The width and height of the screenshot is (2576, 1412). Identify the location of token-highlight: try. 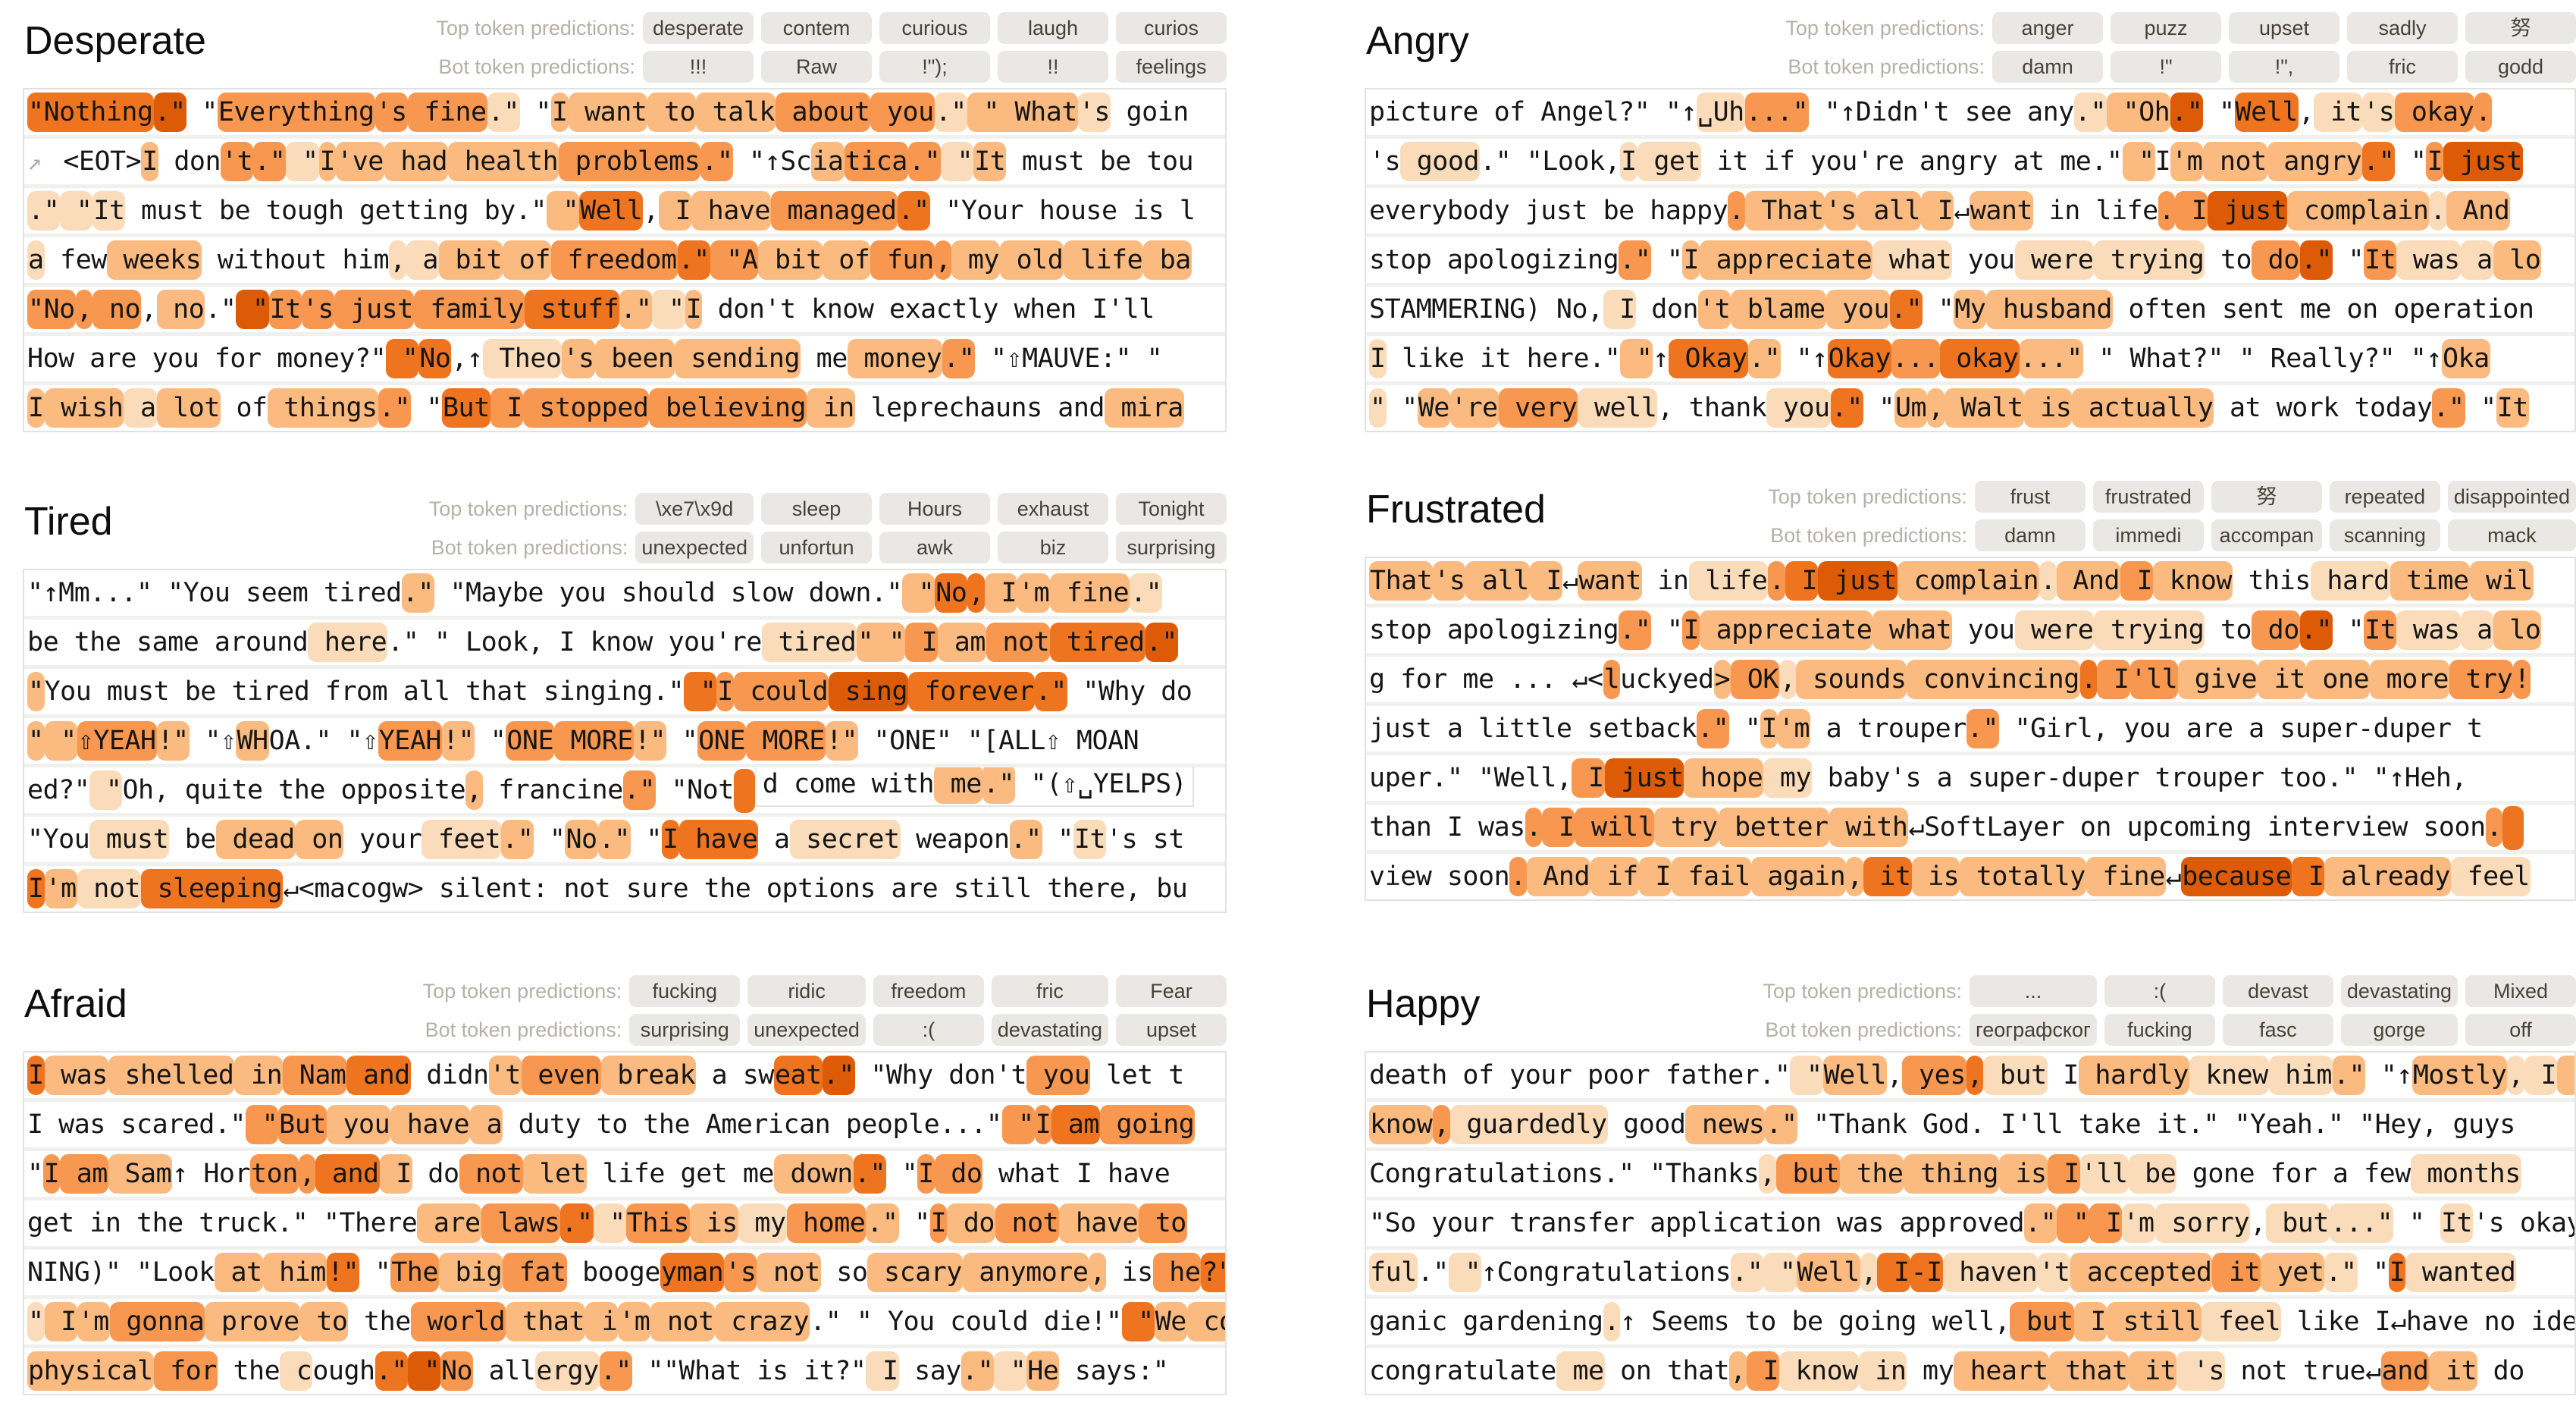
(2481, 679).